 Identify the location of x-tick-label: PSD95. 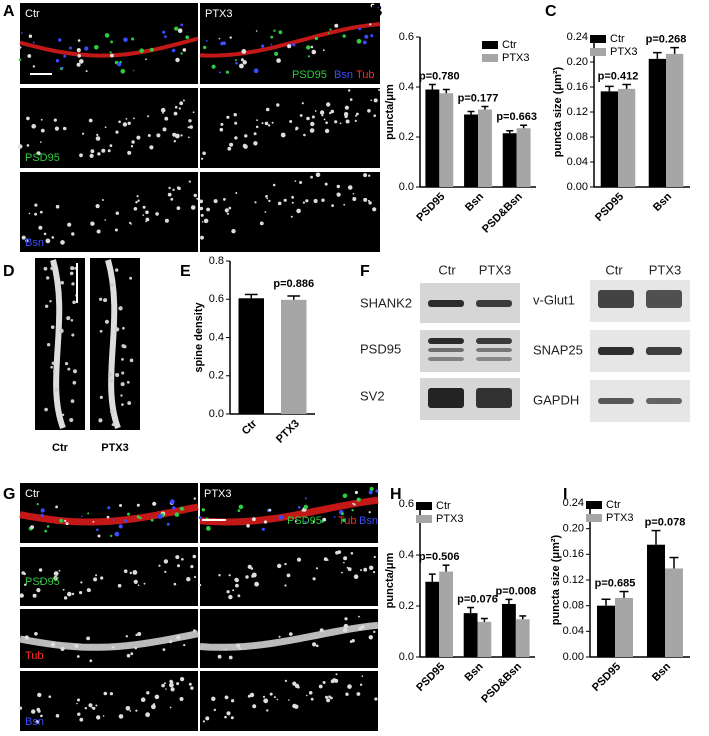
(430, 677).